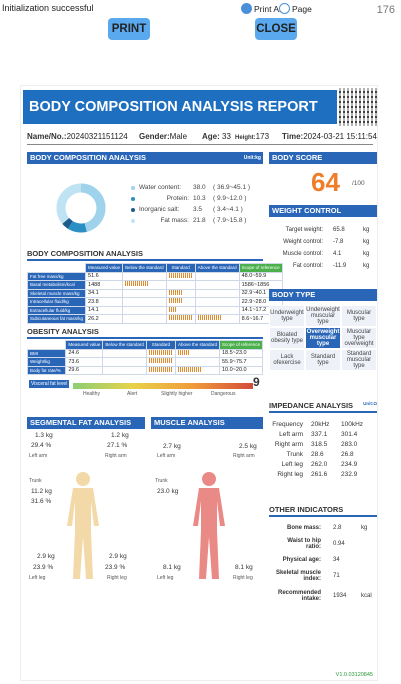 This screenshot has width=401, height=684. I want to click on fat-right-arm-label: Right arm, so click(116, 456).